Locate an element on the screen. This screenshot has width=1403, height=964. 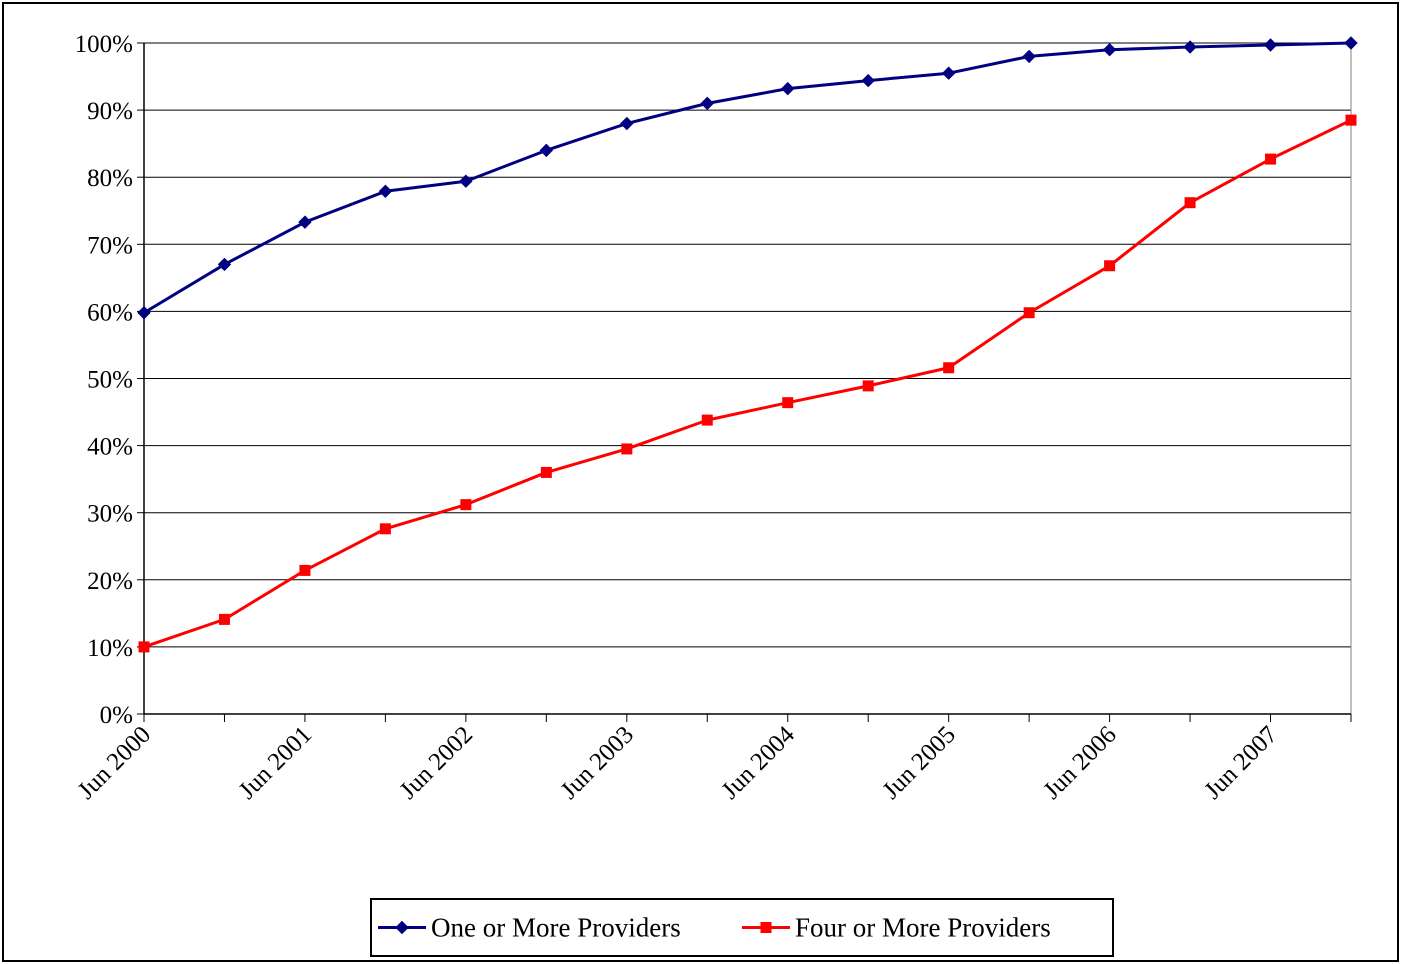
y-axis-tick-labels: 0% 10% 20% 30% 40% 50% 60% 70% 80% 90% 100% is located at coordinates (104, 380).